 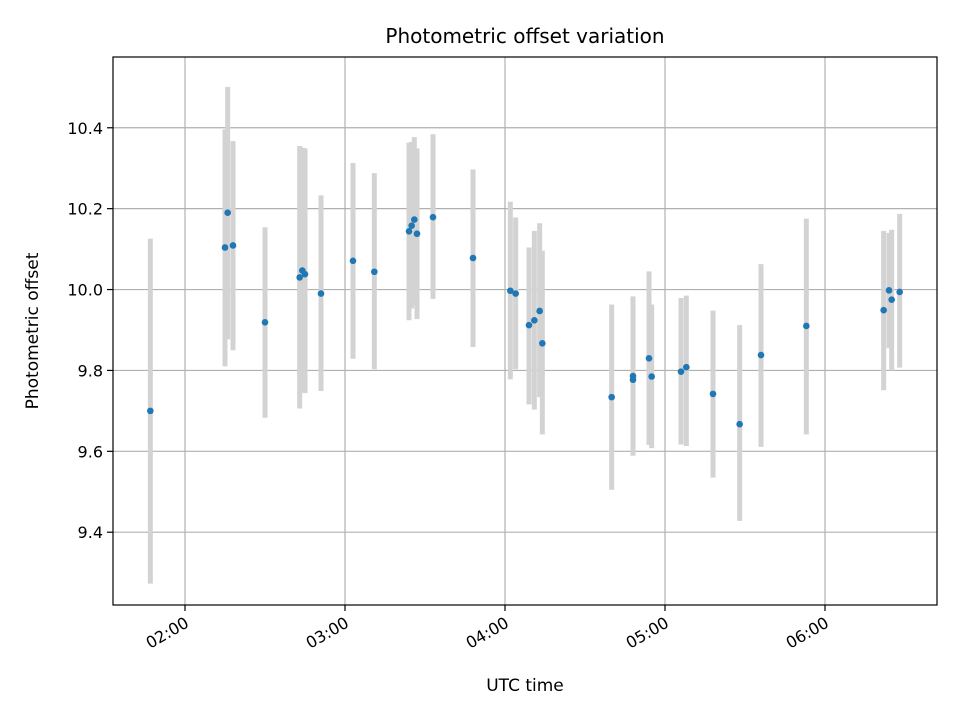 What do you see at coordinates (85, 128) in the screenshot?
I see `y-tick-label: 10.4` at bounding box center [85, 128].